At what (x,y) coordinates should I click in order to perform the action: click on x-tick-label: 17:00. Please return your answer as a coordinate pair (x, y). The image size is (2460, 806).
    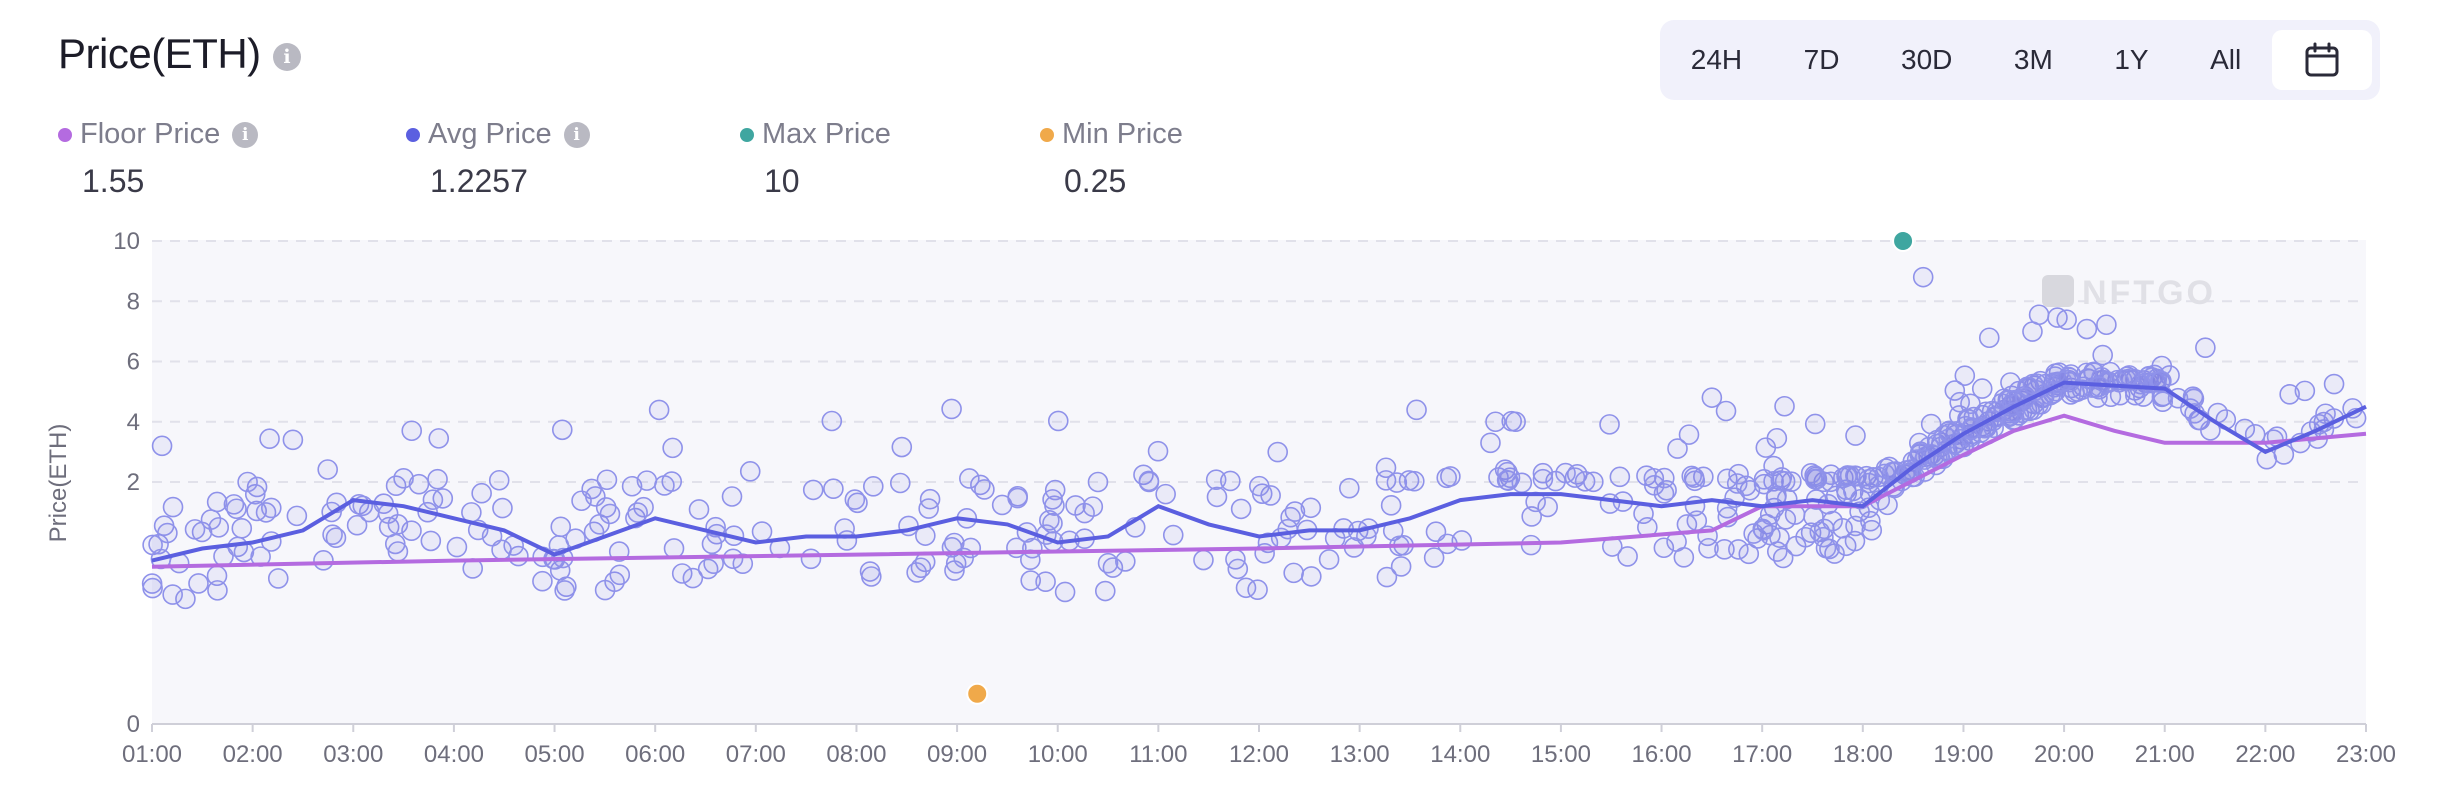
    Looking at the image, I should click on (1762, 754).